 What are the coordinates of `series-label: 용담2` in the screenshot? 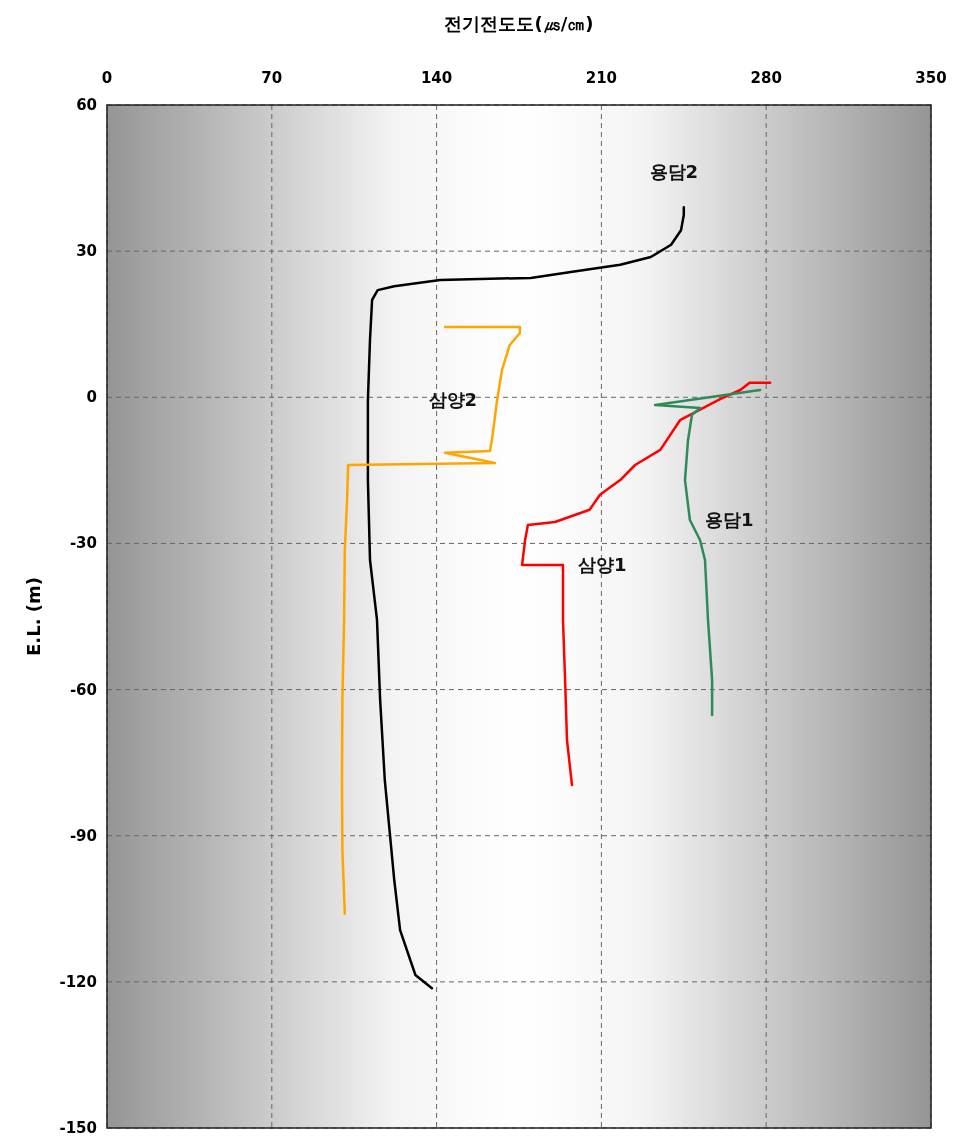 It's located at (674, 172).